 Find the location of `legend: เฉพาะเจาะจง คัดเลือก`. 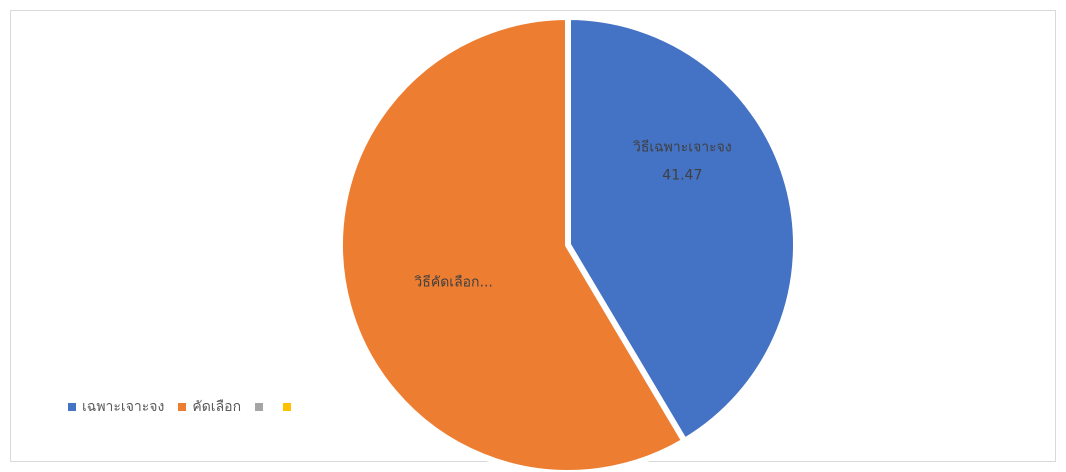

legend: เฉพาะเจาะจง คัดเลือก is located at coordinates (182, 407).